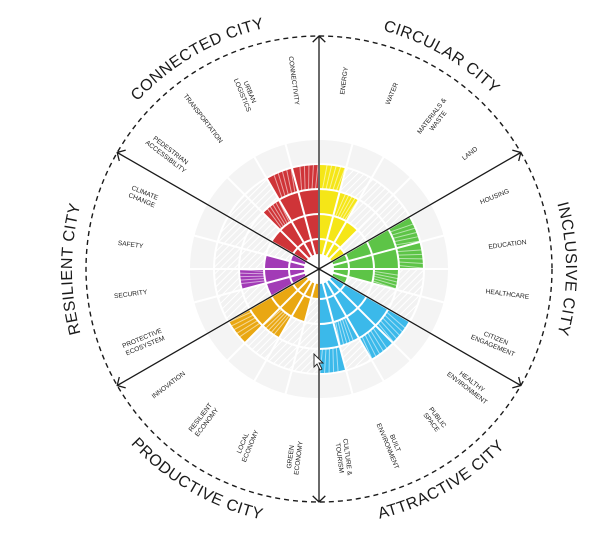  What do you see at coordinates (432, 116) in the screenshot?
I see `theme-label: MATERIALS &WASTE` at bounding box center [432, 116].